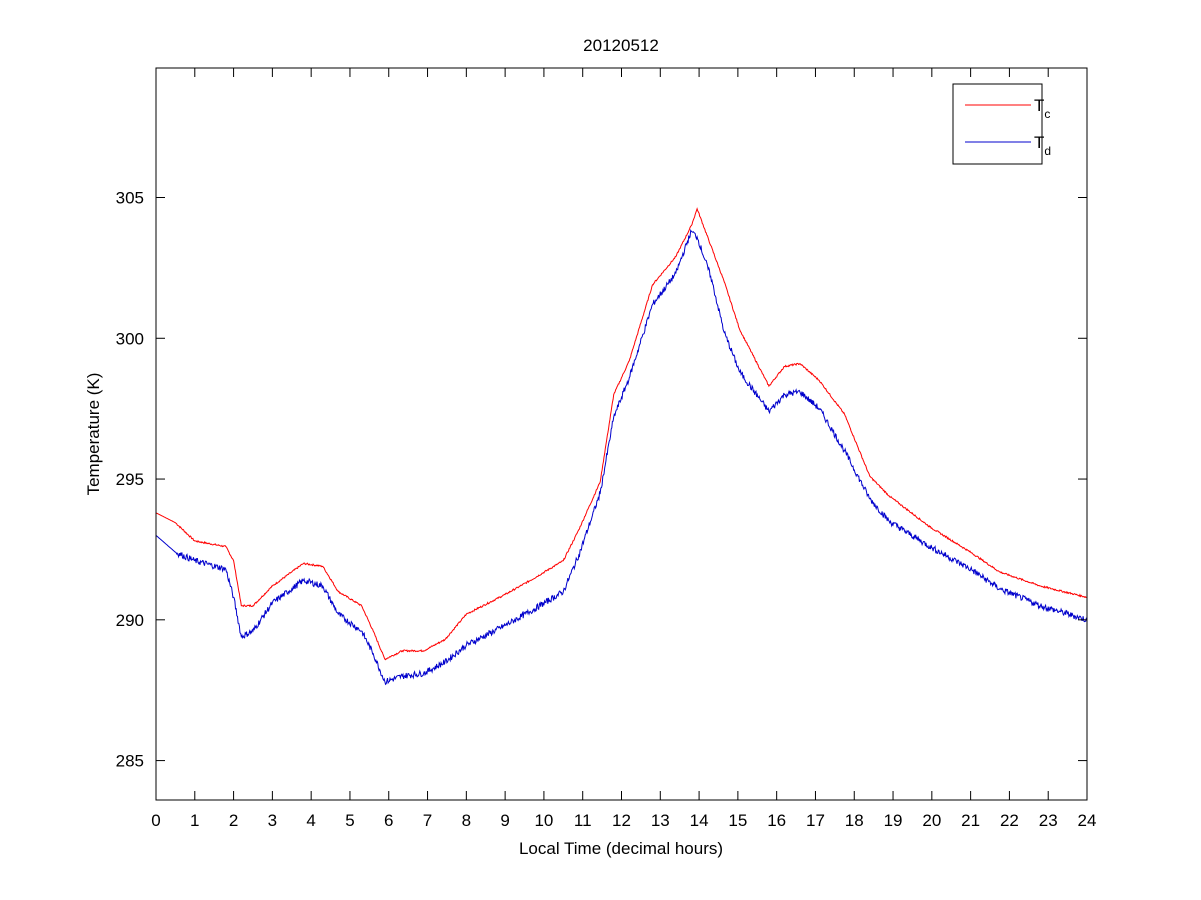 The width and height of the screenshot is (1201, 900). I want to click on y-tick-label: 290, so click(130, 620).